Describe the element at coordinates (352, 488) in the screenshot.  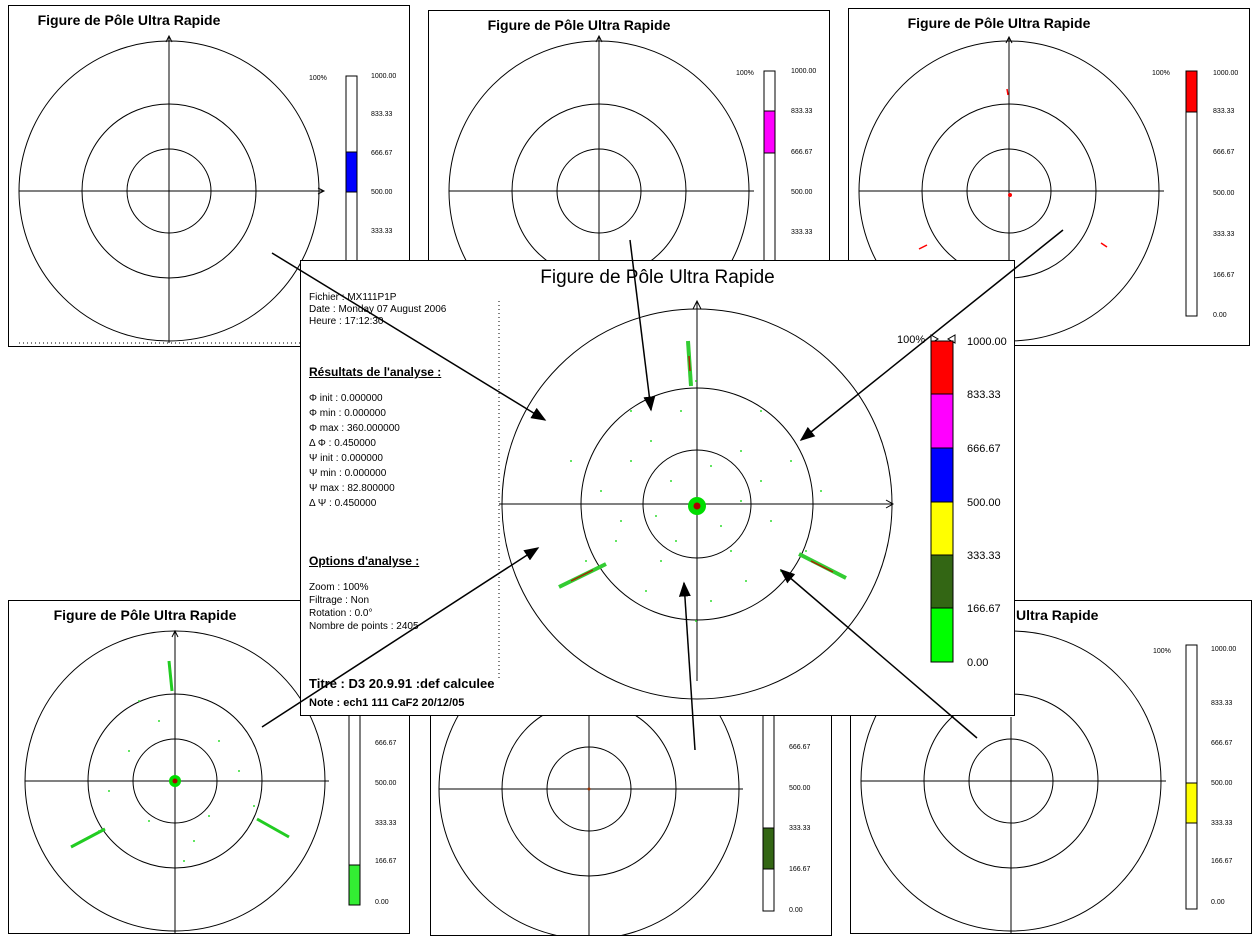
I see `param-psi-max: Ψ max : 82.800000` at that location.